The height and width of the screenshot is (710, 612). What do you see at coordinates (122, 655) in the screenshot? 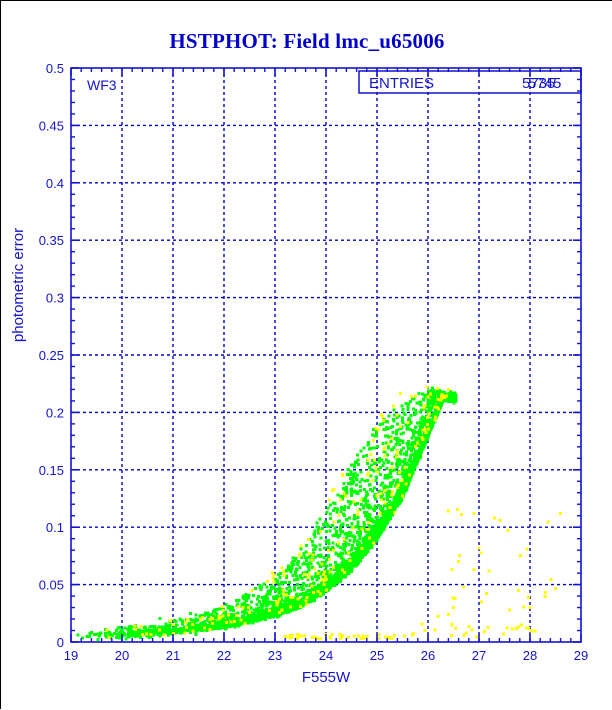
I see `x-tick-label: 20` at bounding box center [122, 655].